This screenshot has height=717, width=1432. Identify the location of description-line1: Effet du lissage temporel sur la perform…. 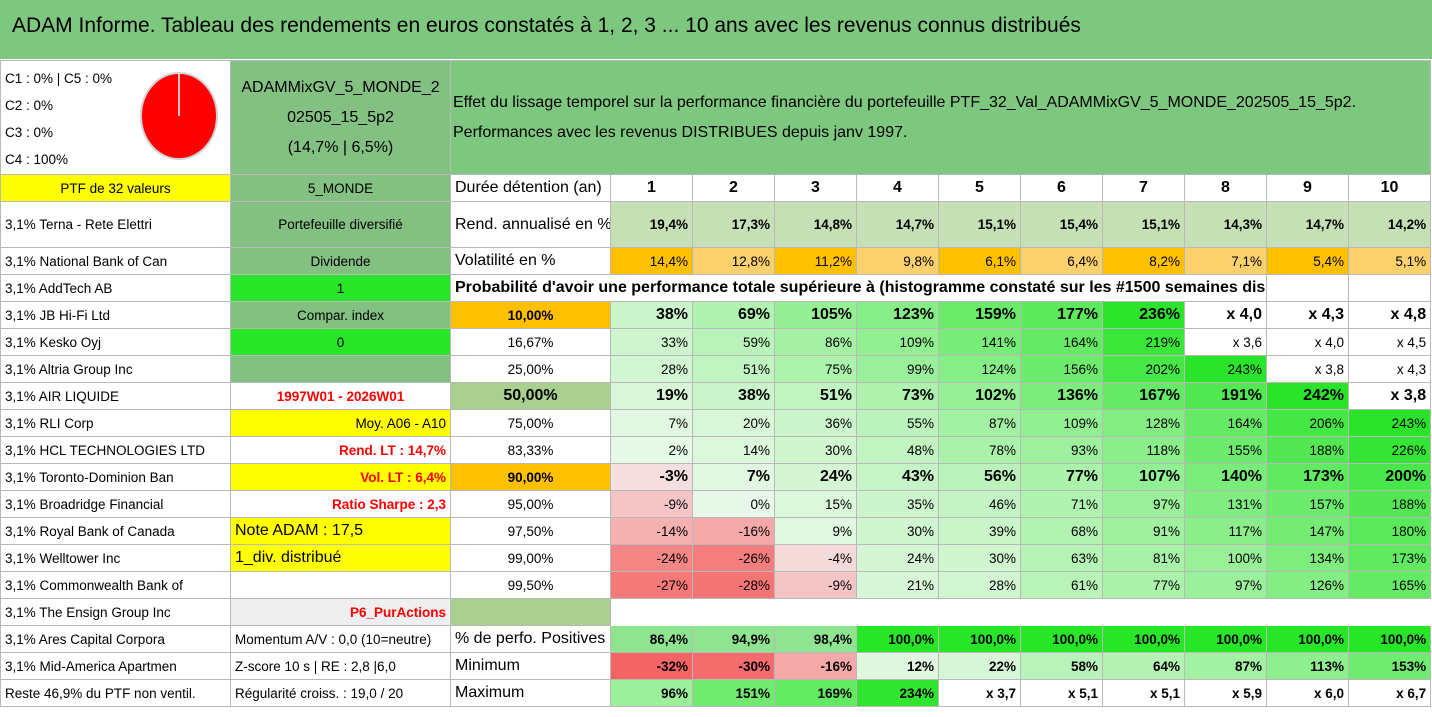
(905, 102).